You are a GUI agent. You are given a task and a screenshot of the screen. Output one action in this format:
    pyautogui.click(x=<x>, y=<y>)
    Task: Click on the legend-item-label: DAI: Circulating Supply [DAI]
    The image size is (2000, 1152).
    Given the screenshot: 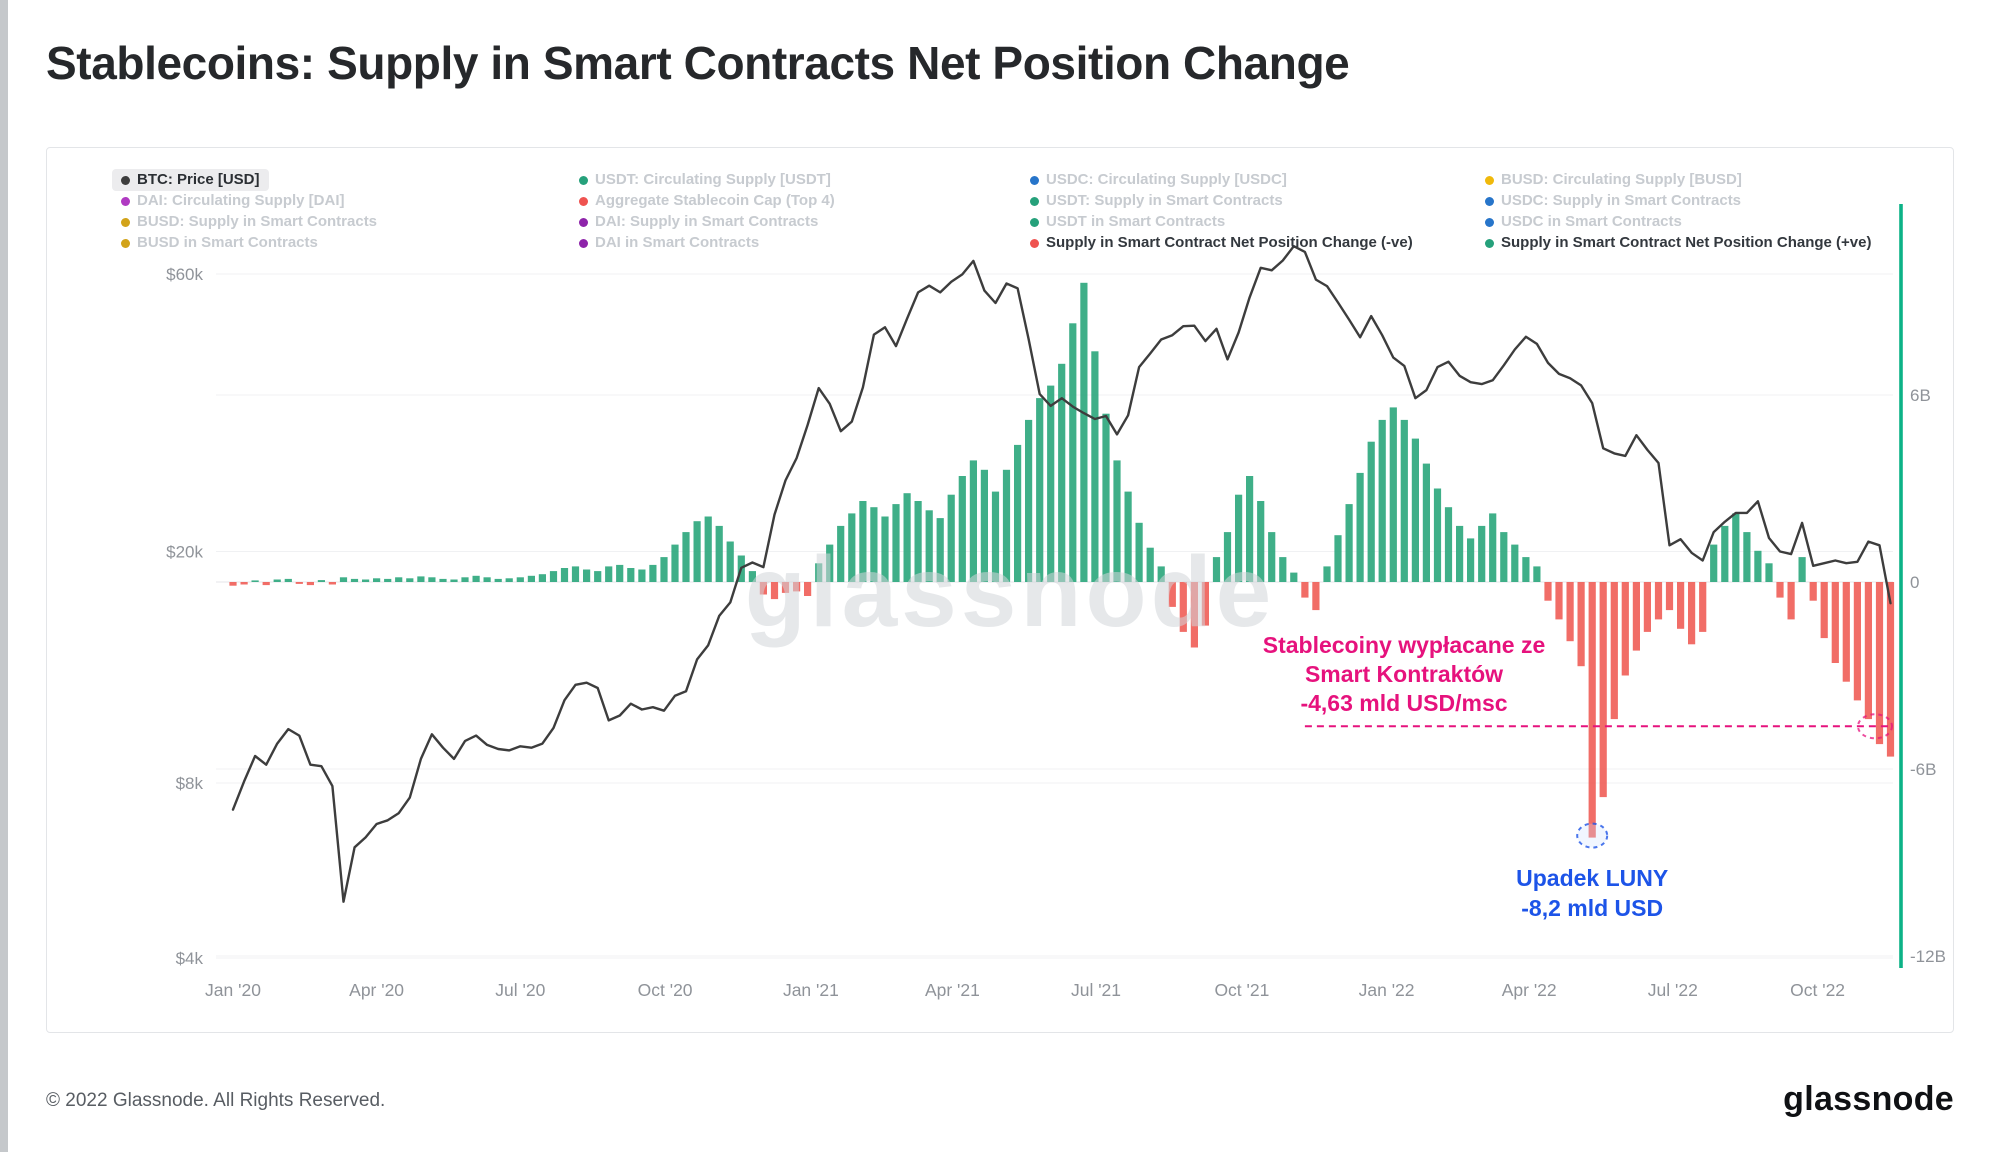 What is the action you would take?
    pyautogui.click(x=241, y=200)
    